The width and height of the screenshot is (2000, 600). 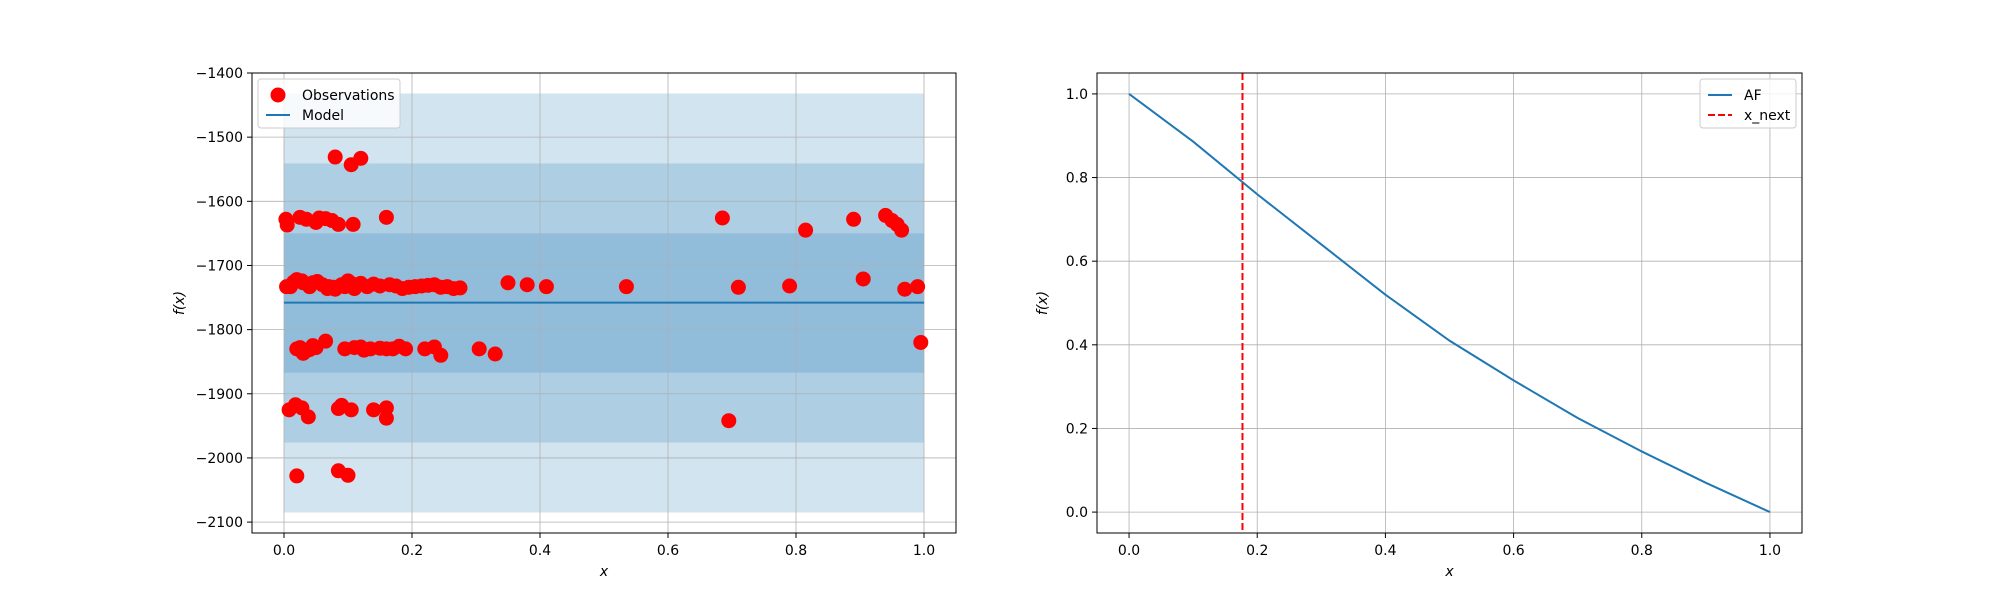 What do you see at coordinates (219, 523) in the screenshot?
I see `y-tick-label: −2100` at bounding box center [219, 523].